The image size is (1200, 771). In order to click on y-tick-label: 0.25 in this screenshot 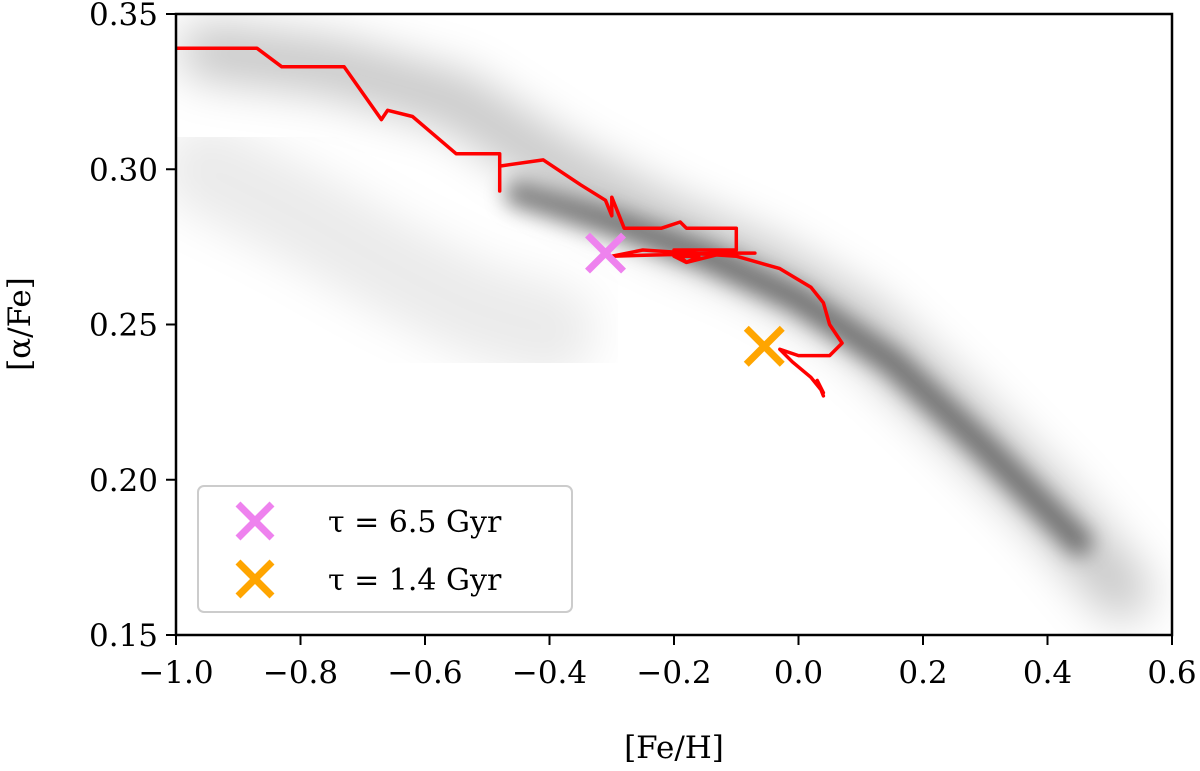, I will do `click(123, 326)`.